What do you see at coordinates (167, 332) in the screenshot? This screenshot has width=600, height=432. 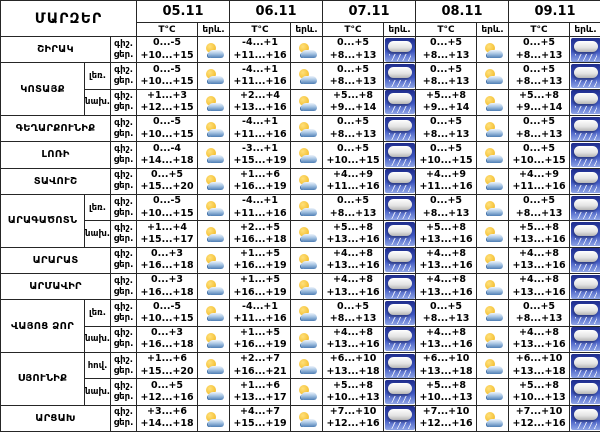 I see `night-temp: 0...+3` at bounding box center [167, 332].